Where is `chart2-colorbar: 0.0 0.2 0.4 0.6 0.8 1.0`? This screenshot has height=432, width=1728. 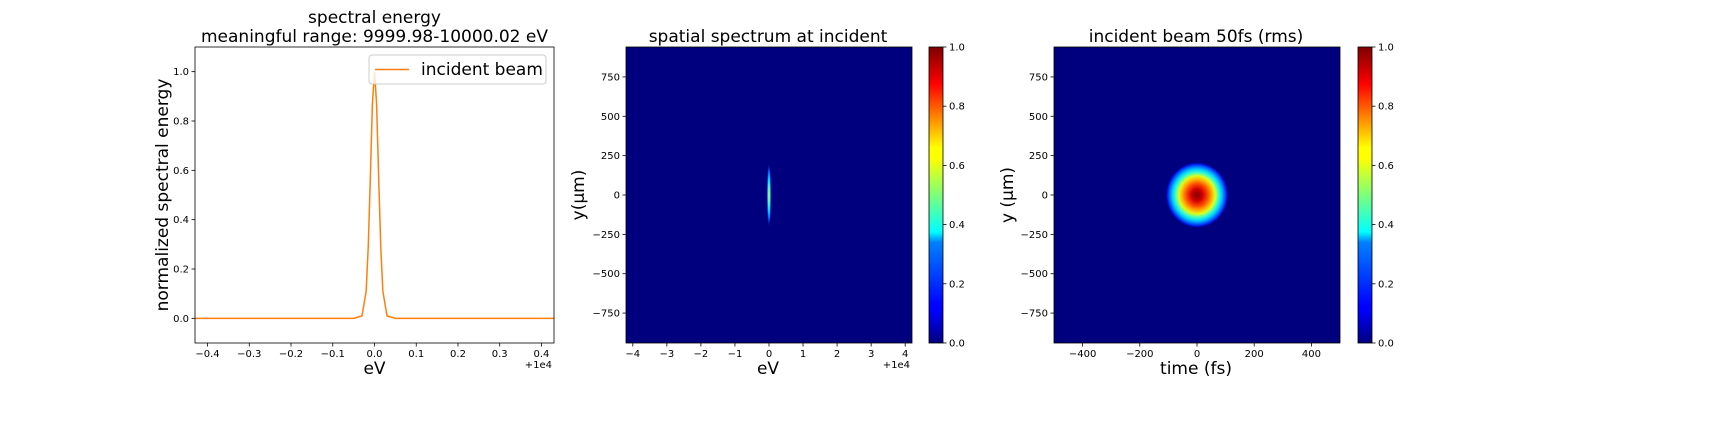
chart2-colorbar: 0.0 0.2 0.4 0.6 0.8 1.0 is located at coordinates (946, 196).